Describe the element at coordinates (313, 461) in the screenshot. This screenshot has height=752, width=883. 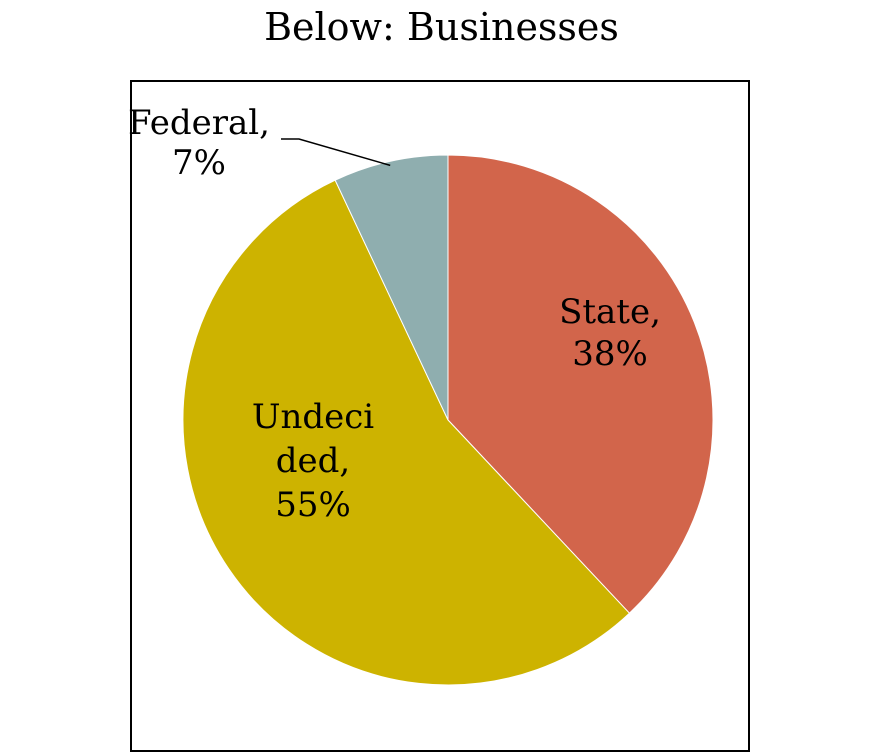
I see `data-label-undecided: Undeci ded, 55%` at that location.